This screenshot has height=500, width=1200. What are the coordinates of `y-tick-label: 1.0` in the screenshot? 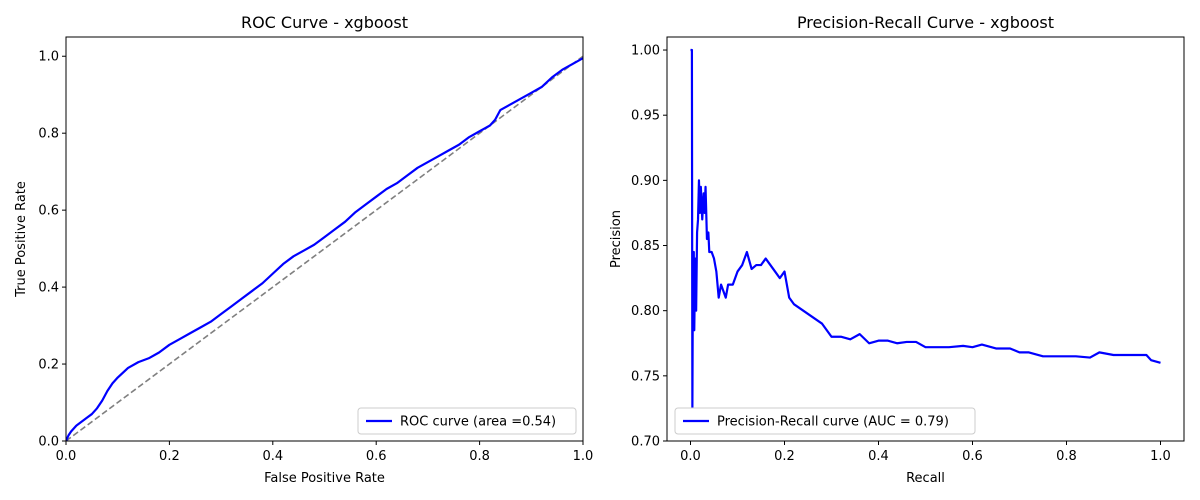 It's located at (48, 57).